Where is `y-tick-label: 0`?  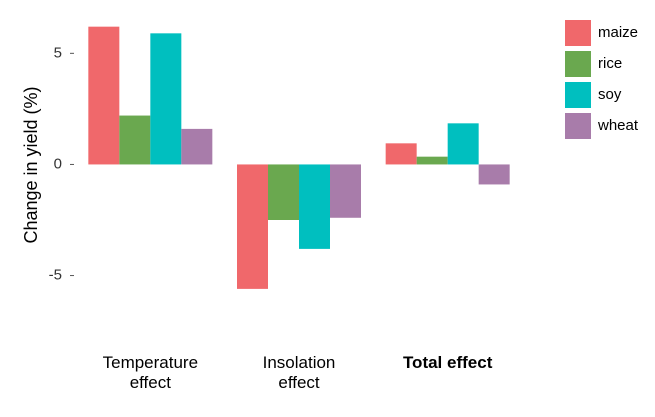
y-tick-label: 0 is located at coordinates (58, 163).